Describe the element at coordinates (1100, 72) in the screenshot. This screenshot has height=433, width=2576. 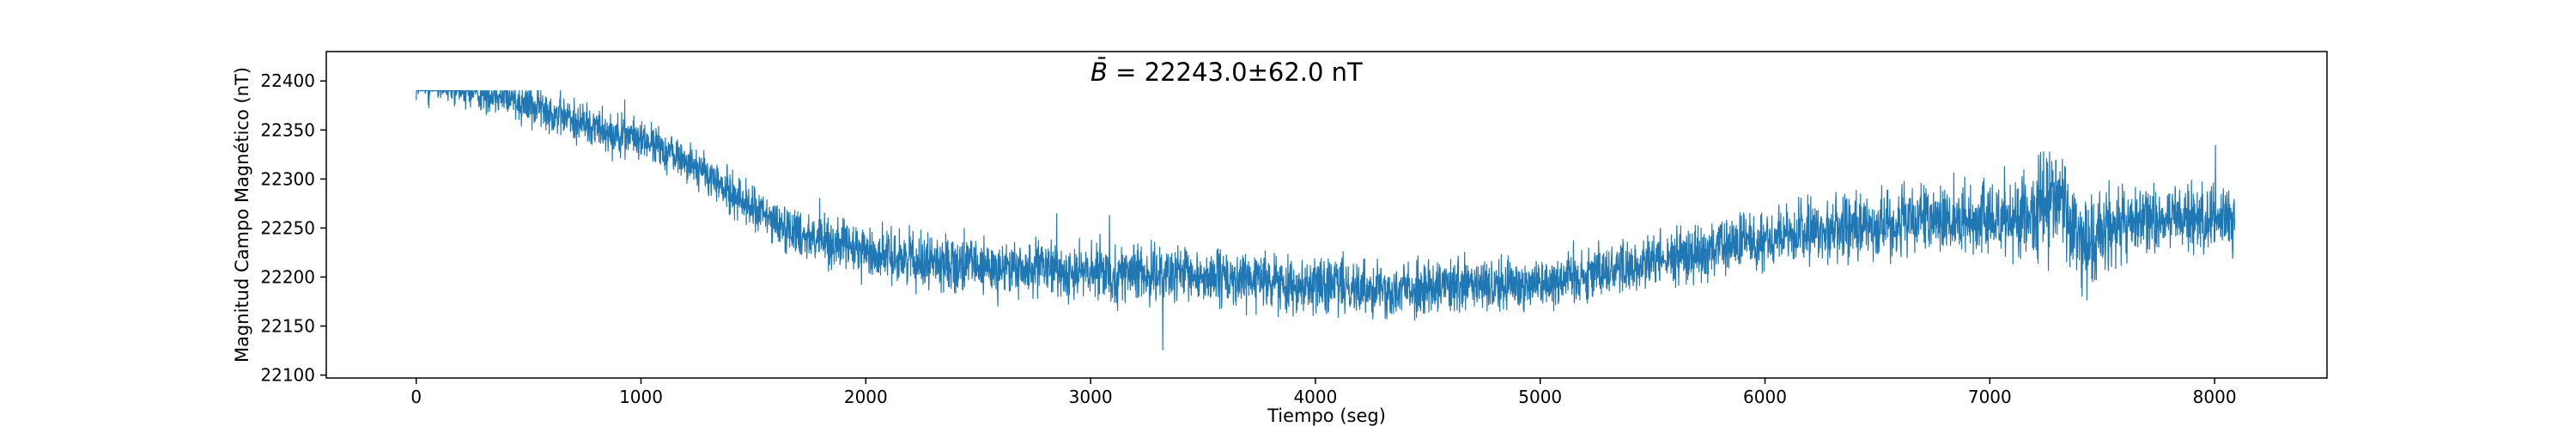
I see `mean-field-symbol: B̄` at that location.